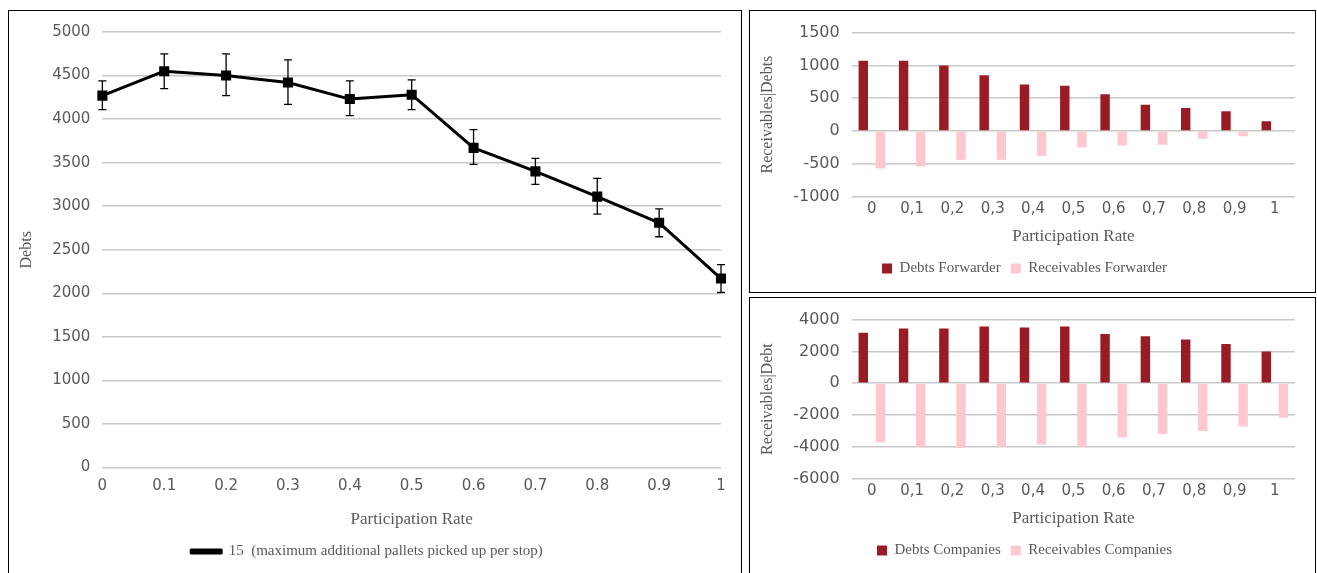 The image size is (1317, 573). Describe the element at coordinates (71, 205) in the screenshot. I see `y-tick-label: 3000` at that location.